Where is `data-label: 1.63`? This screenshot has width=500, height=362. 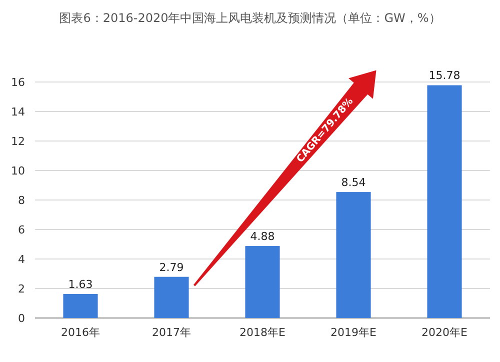
data-label: 1.63 is located at coordinates (80, 284).